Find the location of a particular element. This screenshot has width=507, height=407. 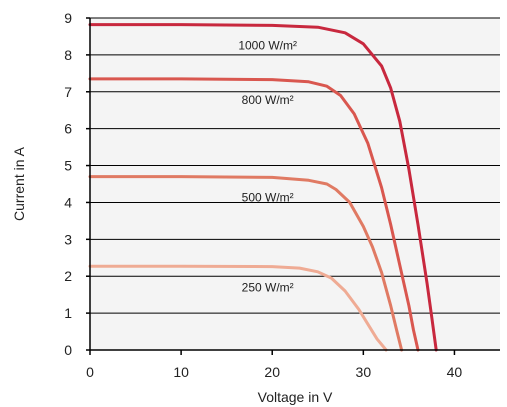

x-tick-label: 30 is located at coordinates (364, 372).